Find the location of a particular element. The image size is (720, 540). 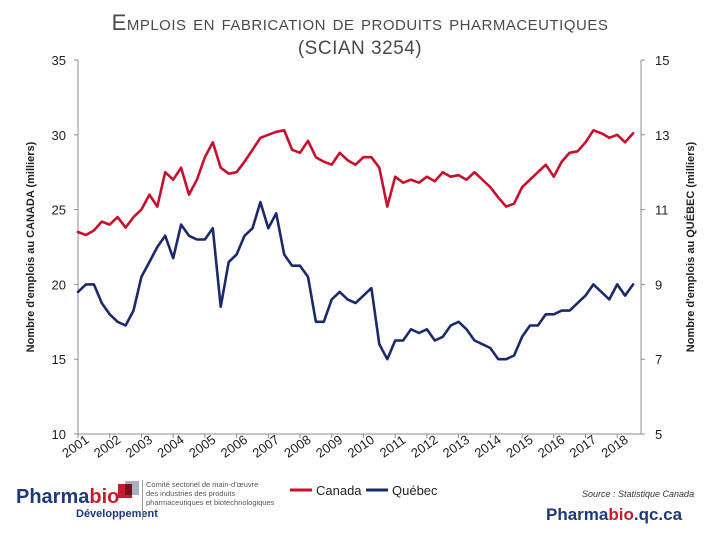

x-tick-label: 2004 is located at coordinates (170, 446).